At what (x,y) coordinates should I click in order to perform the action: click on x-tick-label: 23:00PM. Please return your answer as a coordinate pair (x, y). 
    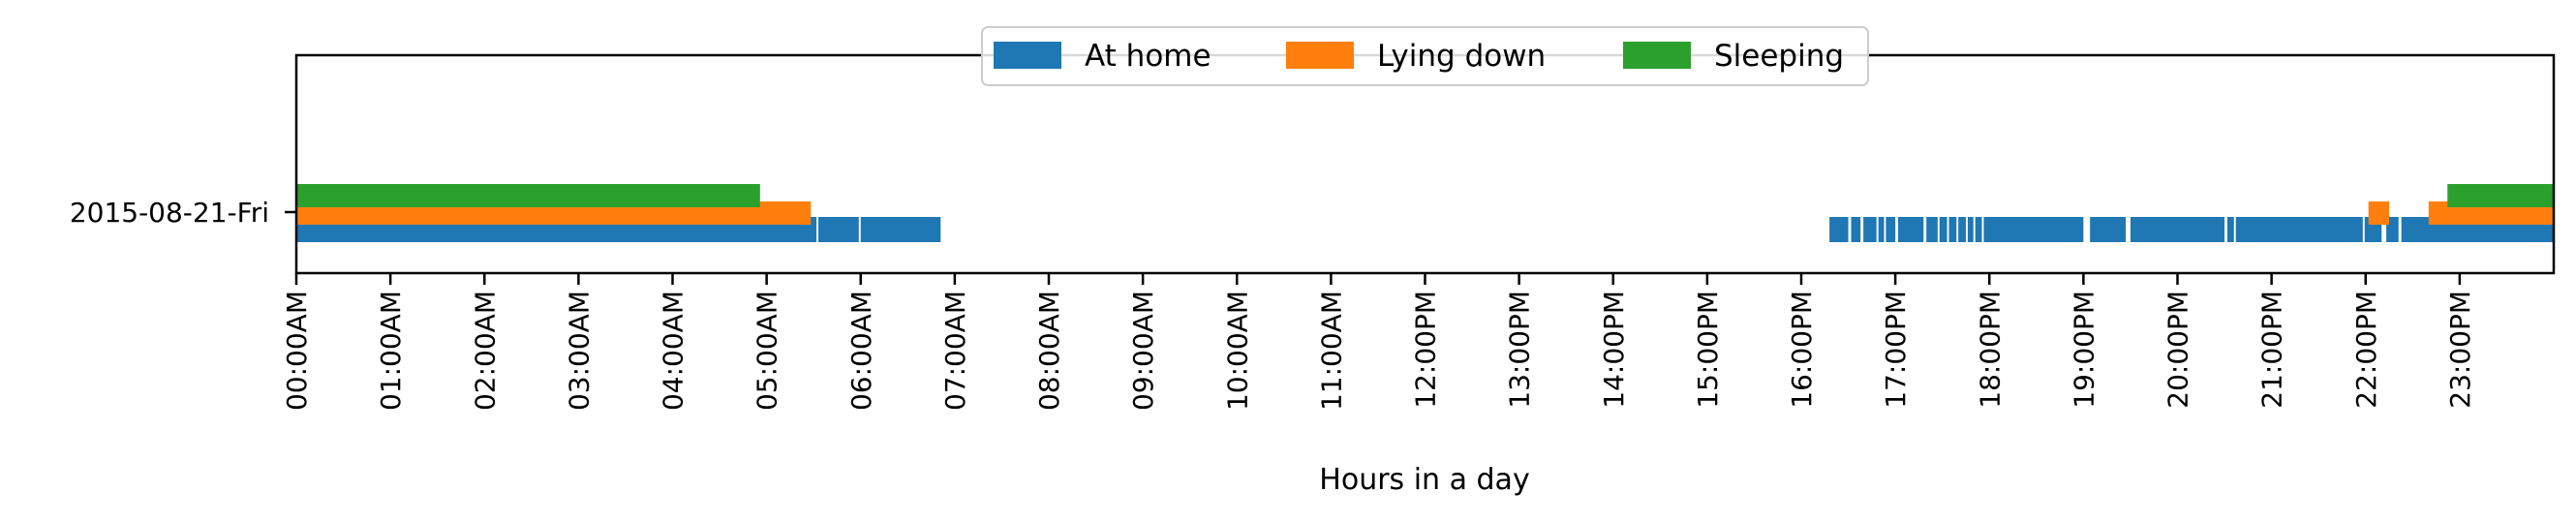
    Looking at the image, I should click on (2460, 350).